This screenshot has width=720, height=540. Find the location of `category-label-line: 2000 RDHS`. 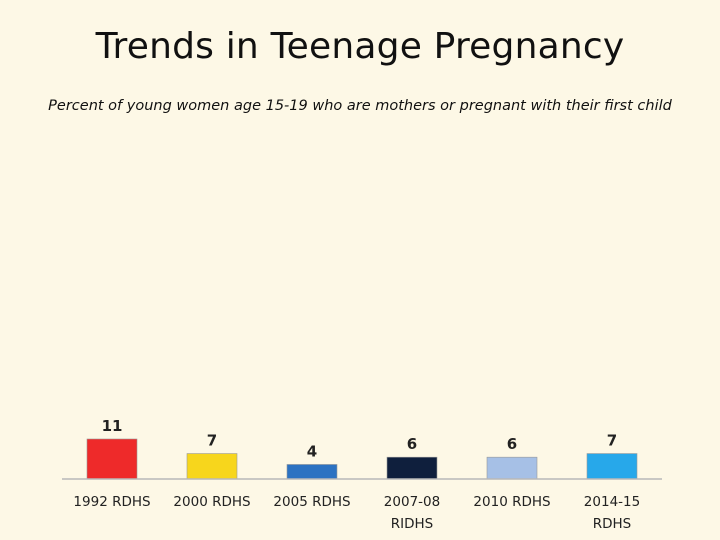

category-label-line: 2000 RDHS is located at coordinates (211, 502).